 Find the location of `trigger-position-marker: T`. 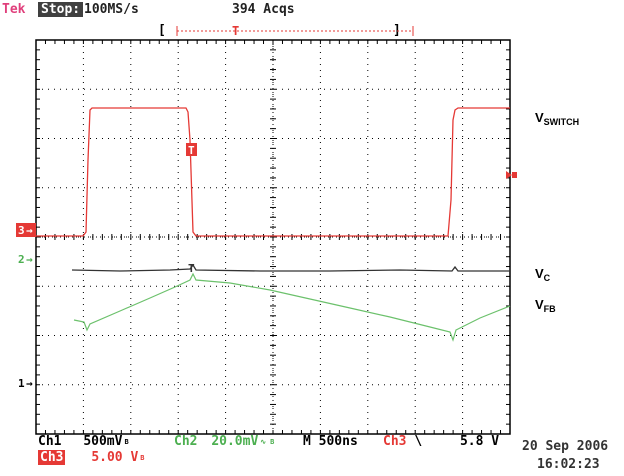

trigger-position-marker: T is located at coordinates (235, 31).